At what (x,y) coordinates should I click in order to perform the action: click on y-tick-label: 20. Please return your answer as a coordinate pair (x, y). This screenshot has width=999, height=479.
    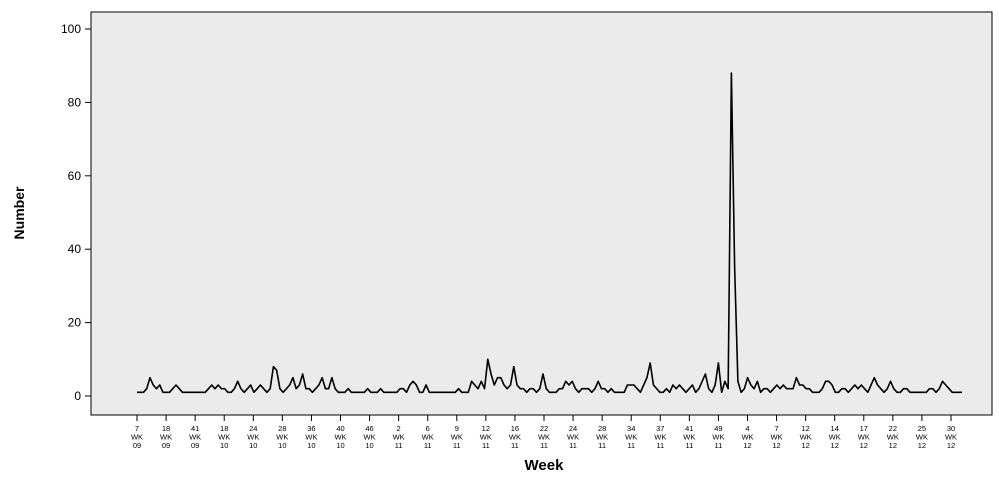
    Looking at the image, I should click on (75, 323).